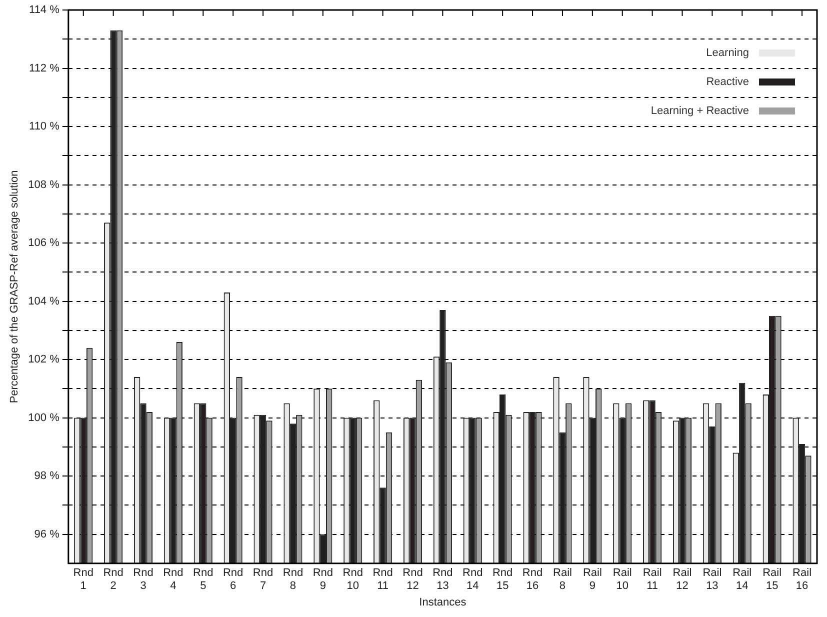 The width and height of the screenshot is (827, 617). I want to click on x-tick-label: Rail 9, so click(592, 579).